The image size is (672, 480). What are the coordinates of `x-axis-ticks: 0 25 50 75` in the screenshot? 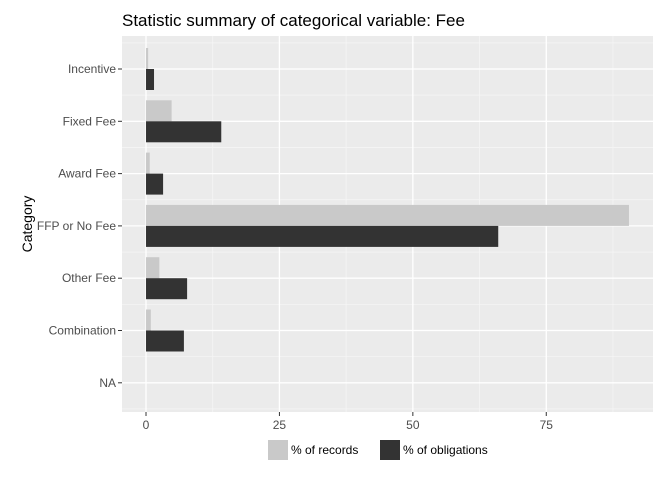 It's located at (348, 422).